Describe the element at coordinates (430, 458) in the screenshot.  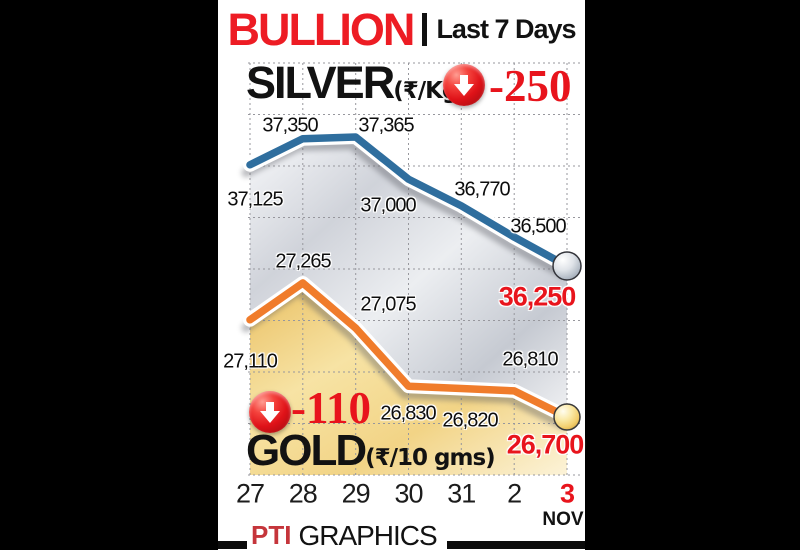
I see `gold-series-unit: (₹/10 gms)` at that location.